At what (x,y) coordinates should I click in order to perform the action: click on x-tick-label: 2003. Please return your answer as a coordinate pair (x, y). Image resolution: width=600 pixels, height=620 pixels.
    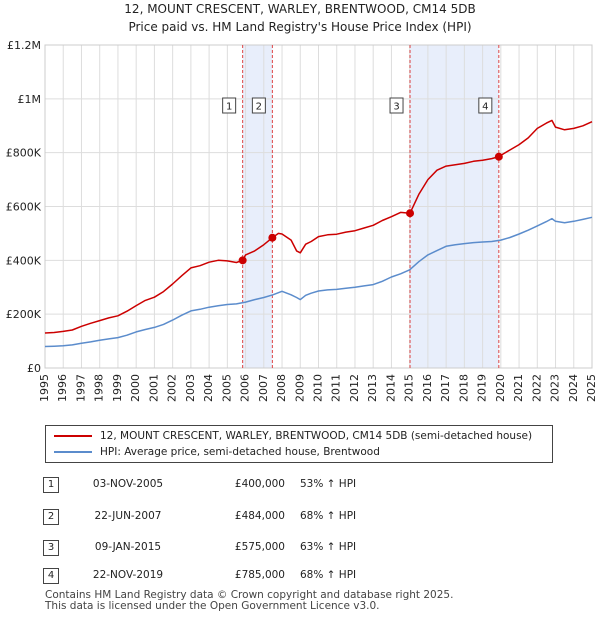
    Looking at the image, I should click on (190, 388).